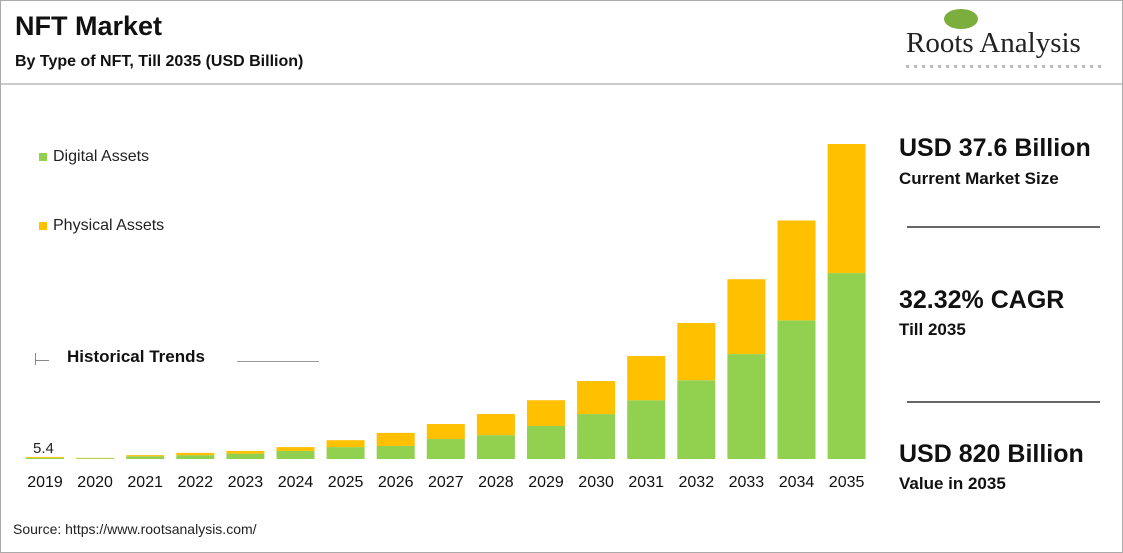 The height and width of the screenshot is (553, 1123). What do you see at coordinates (596, 482) in the screenshot?
I see `x-tick-label: 2030` at bounding box center [596, 482].